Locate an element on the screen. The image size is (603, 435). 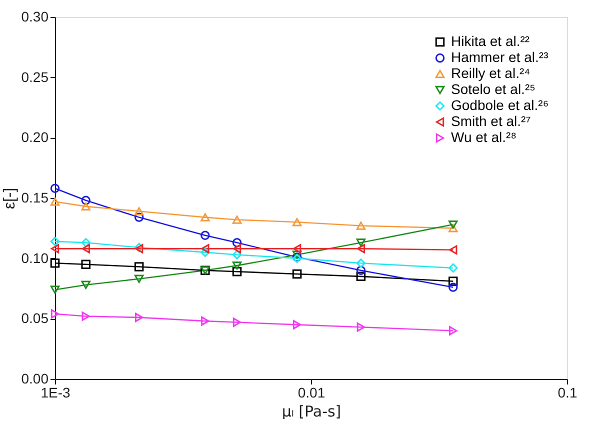
legend-label: Sotelo et al.²⁵ is located at coordinates (493, 89).